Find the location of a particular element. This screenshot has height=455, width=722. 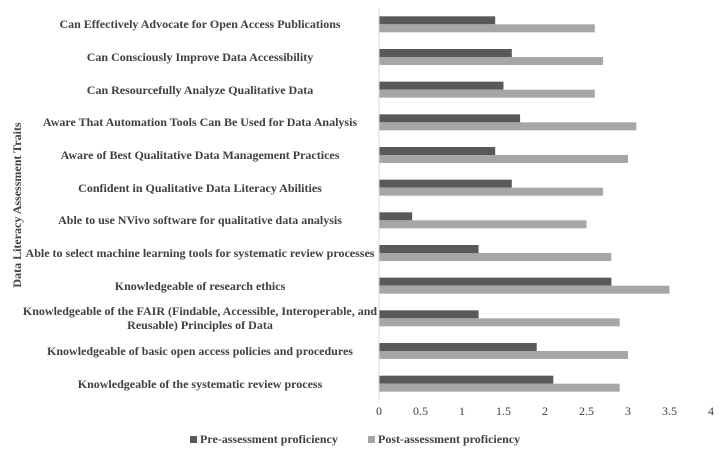

x-tick-label: 2.5 is located at coordinates (586, 411).